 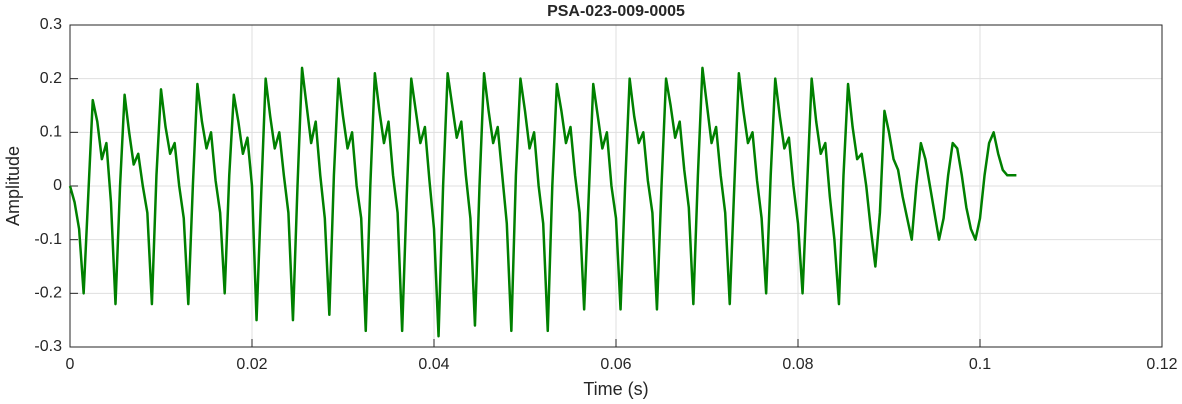 I want to click on x-tick-label: 0.06, so click(x=615, y=364).